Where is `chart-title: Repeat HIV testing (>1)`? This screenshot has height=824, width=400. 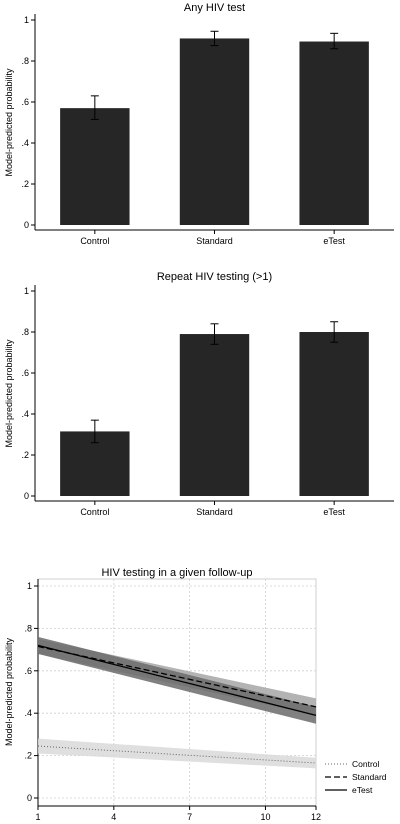
chart-title: Repeat HIV testing (>1) is located at coordinates (214, 277).